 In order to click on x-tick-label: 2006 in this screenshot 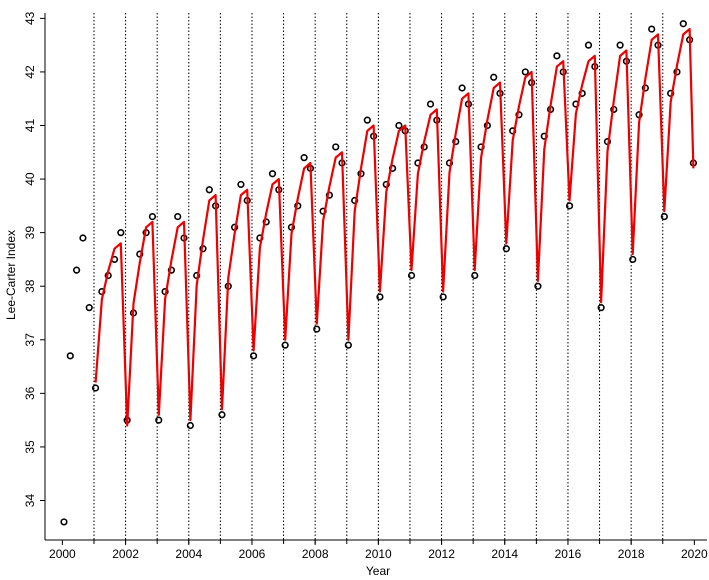, I will do `click(252, 554)`.